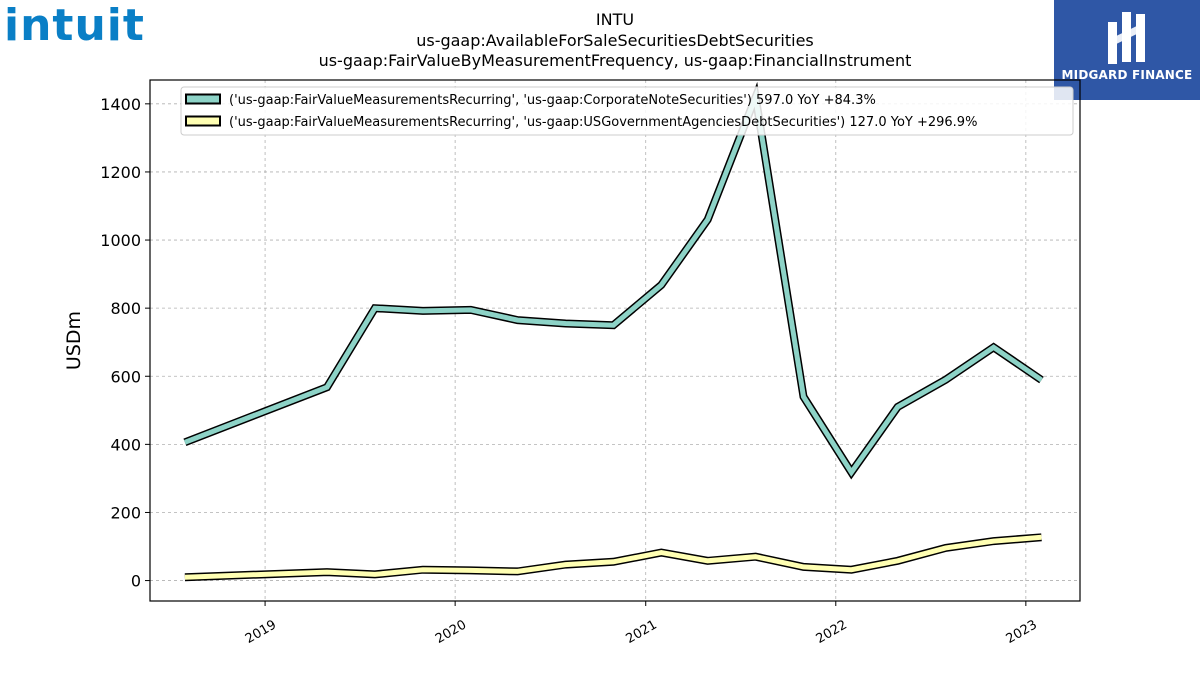  Describe the element at coordinates (125, 308) in the screenshot. I see `y-tick-label: 800` at that location.